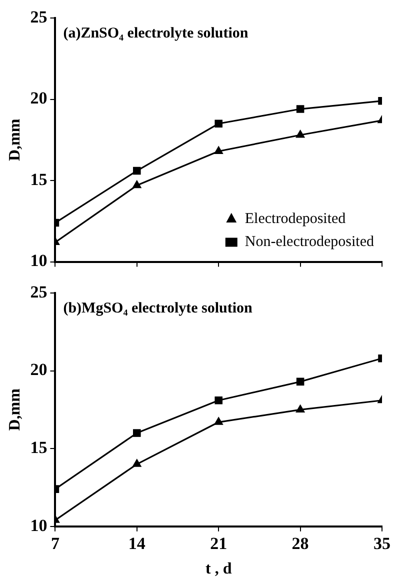 Image resolution: width=402 pixels, height=583 pixels. I want to click on legend-label: Electrodeposited, so click(295, 219).